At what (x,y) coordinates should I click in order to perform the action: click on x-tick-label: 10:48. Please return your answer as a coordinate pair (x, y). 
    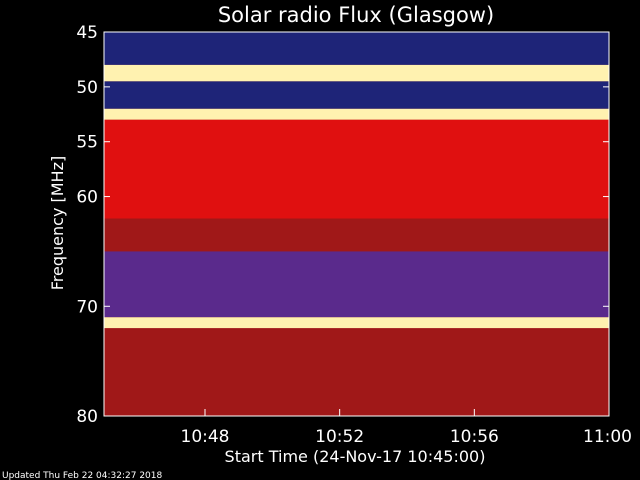
    Looking at the image, I should click on (205, 437).